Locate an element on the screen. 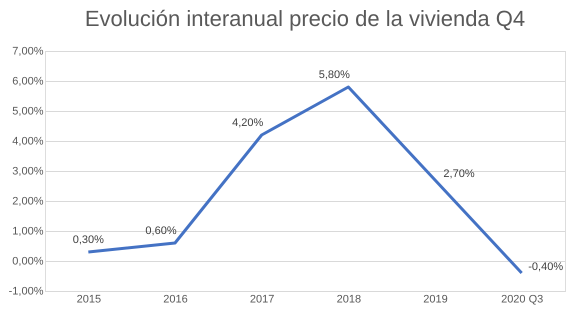 This screenshot has height=312, width=577. text: 2,70% is located at coordinates (459, 174).